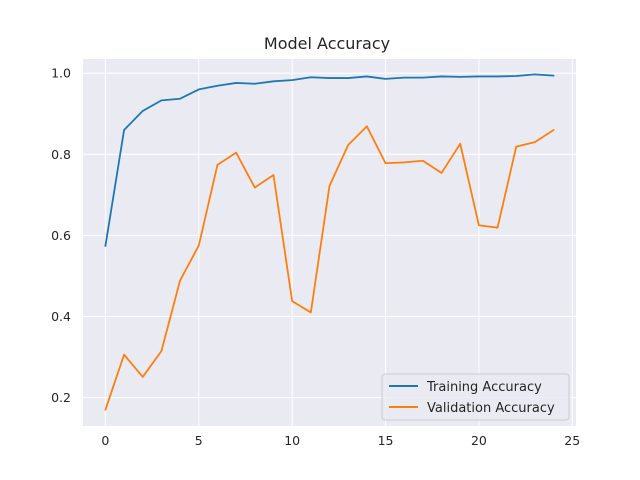  Describe the element at coordinates (61, 235) in the screenshot. I see `y-tick-label: 0.6` at that location.